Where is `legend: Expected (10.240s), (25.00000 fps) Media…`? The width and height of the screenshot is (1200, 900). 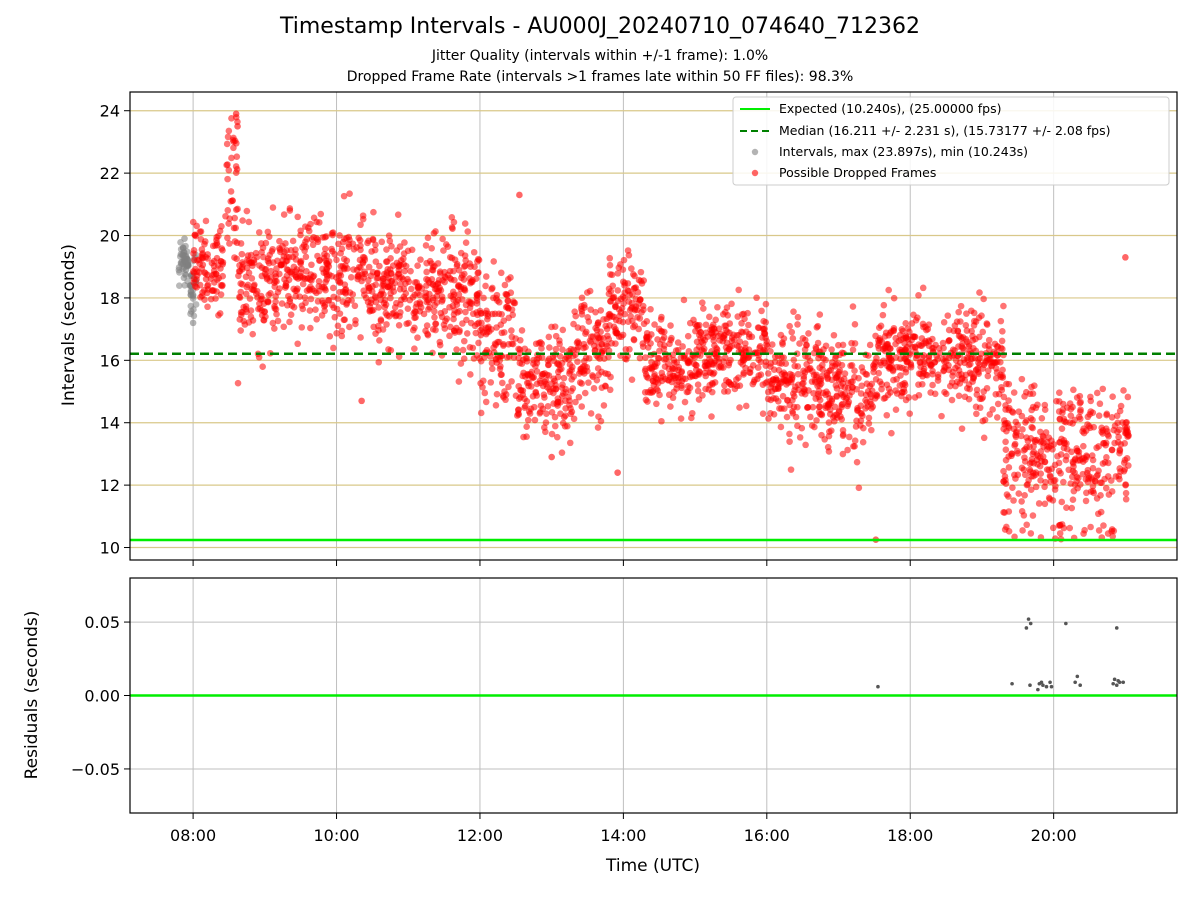 legend: Expected (10.240s), (25.00000 fps) Media… is located at coordinates (951, 141).